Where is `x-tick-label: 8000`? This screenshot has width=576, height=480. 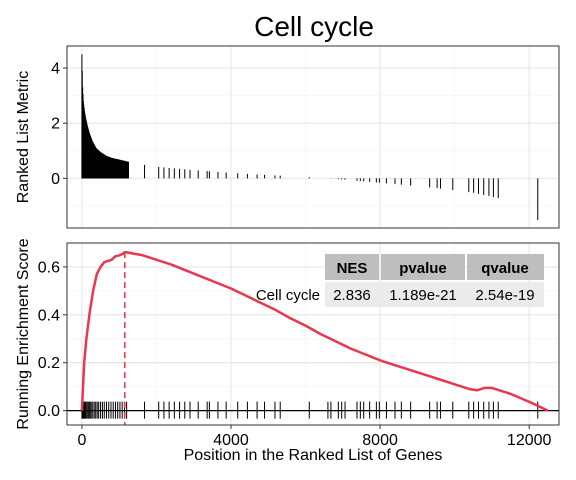 x-tick-label: 8000 is located at coordinates (380, 440).